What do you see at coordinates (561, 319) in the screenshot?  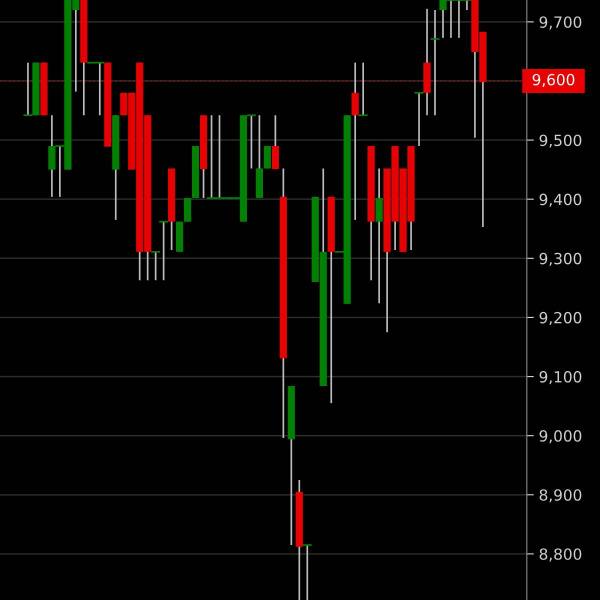 I see `y-tick-label: 9,200` at bounding box center [561, 319].